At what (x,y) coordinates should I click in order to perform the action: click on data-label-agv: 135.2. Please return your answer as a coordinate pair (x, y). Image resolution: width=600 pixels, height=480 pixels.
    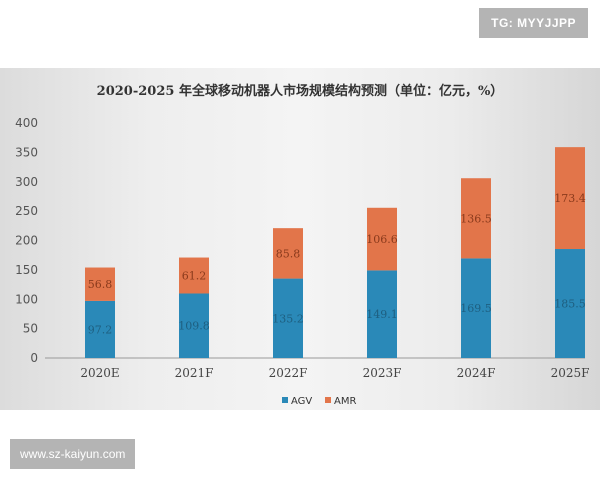
    Looking at the image, I should click on (288, 318).